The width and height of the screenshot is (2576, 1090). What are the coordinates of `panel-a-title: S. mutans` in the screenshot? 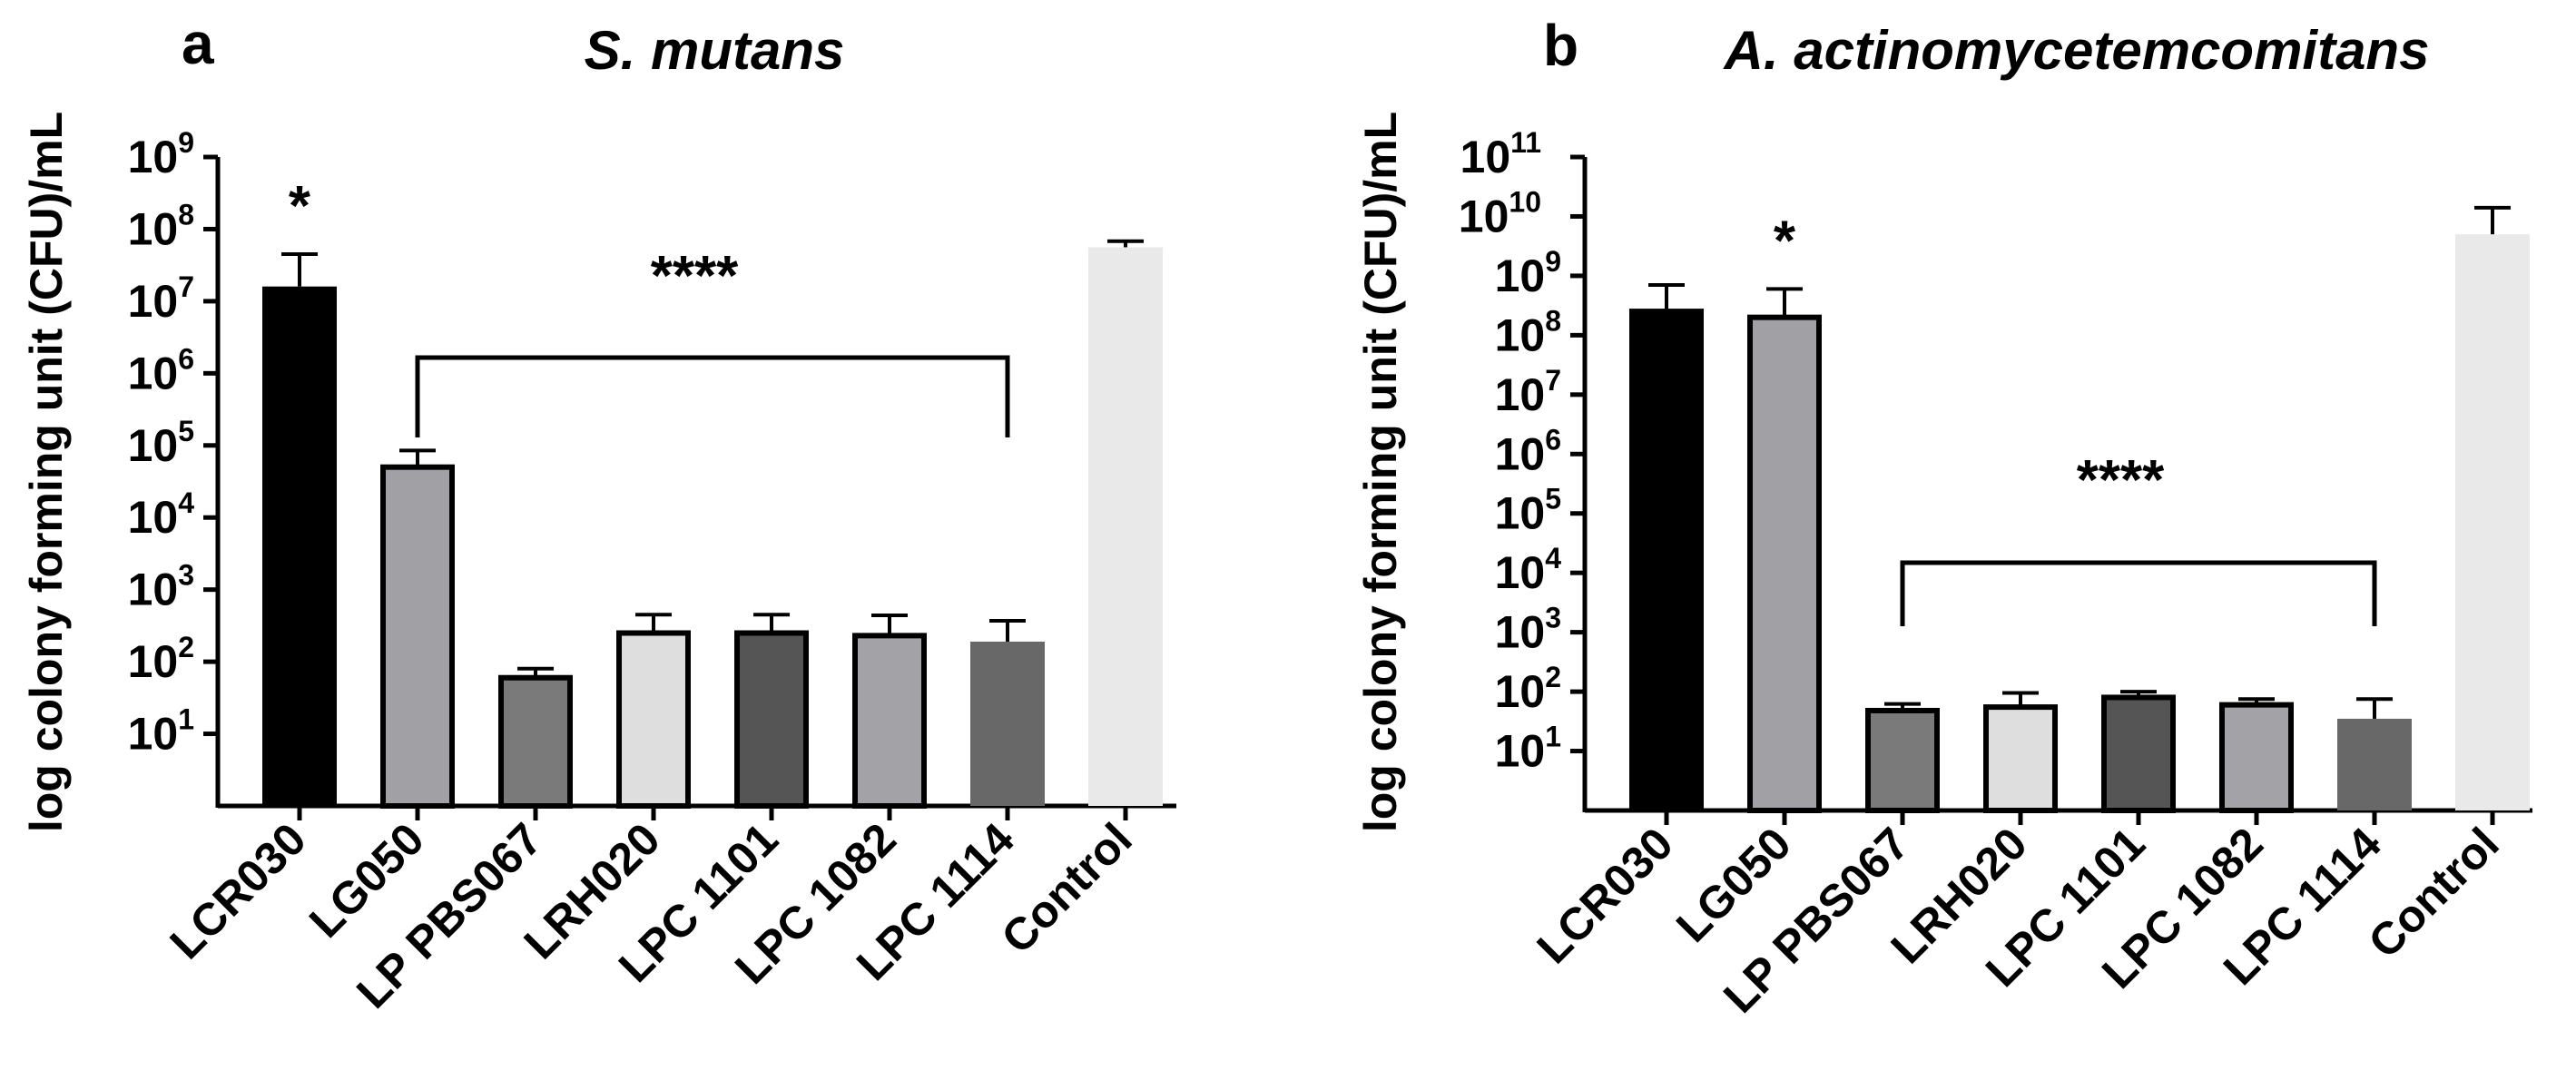 It's located at (715, 50).